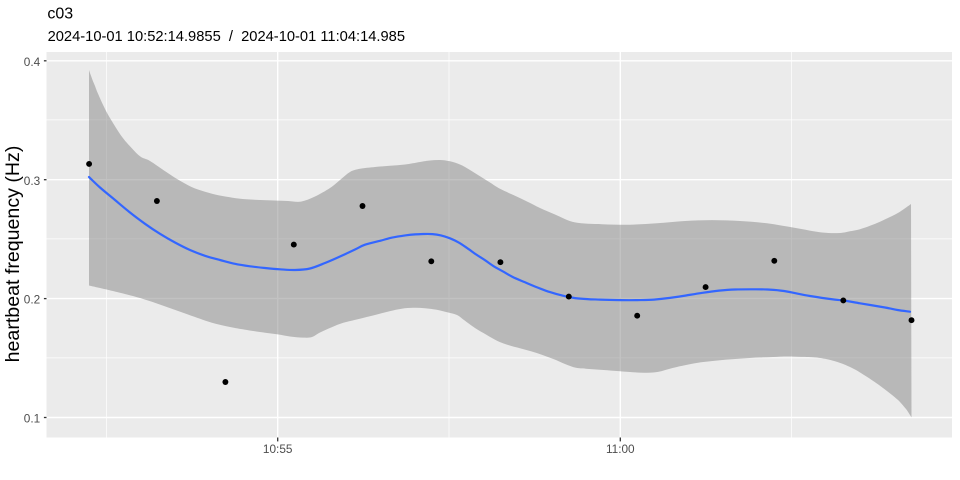  I want to click on svg-text: 0.2, so click(32, 300).